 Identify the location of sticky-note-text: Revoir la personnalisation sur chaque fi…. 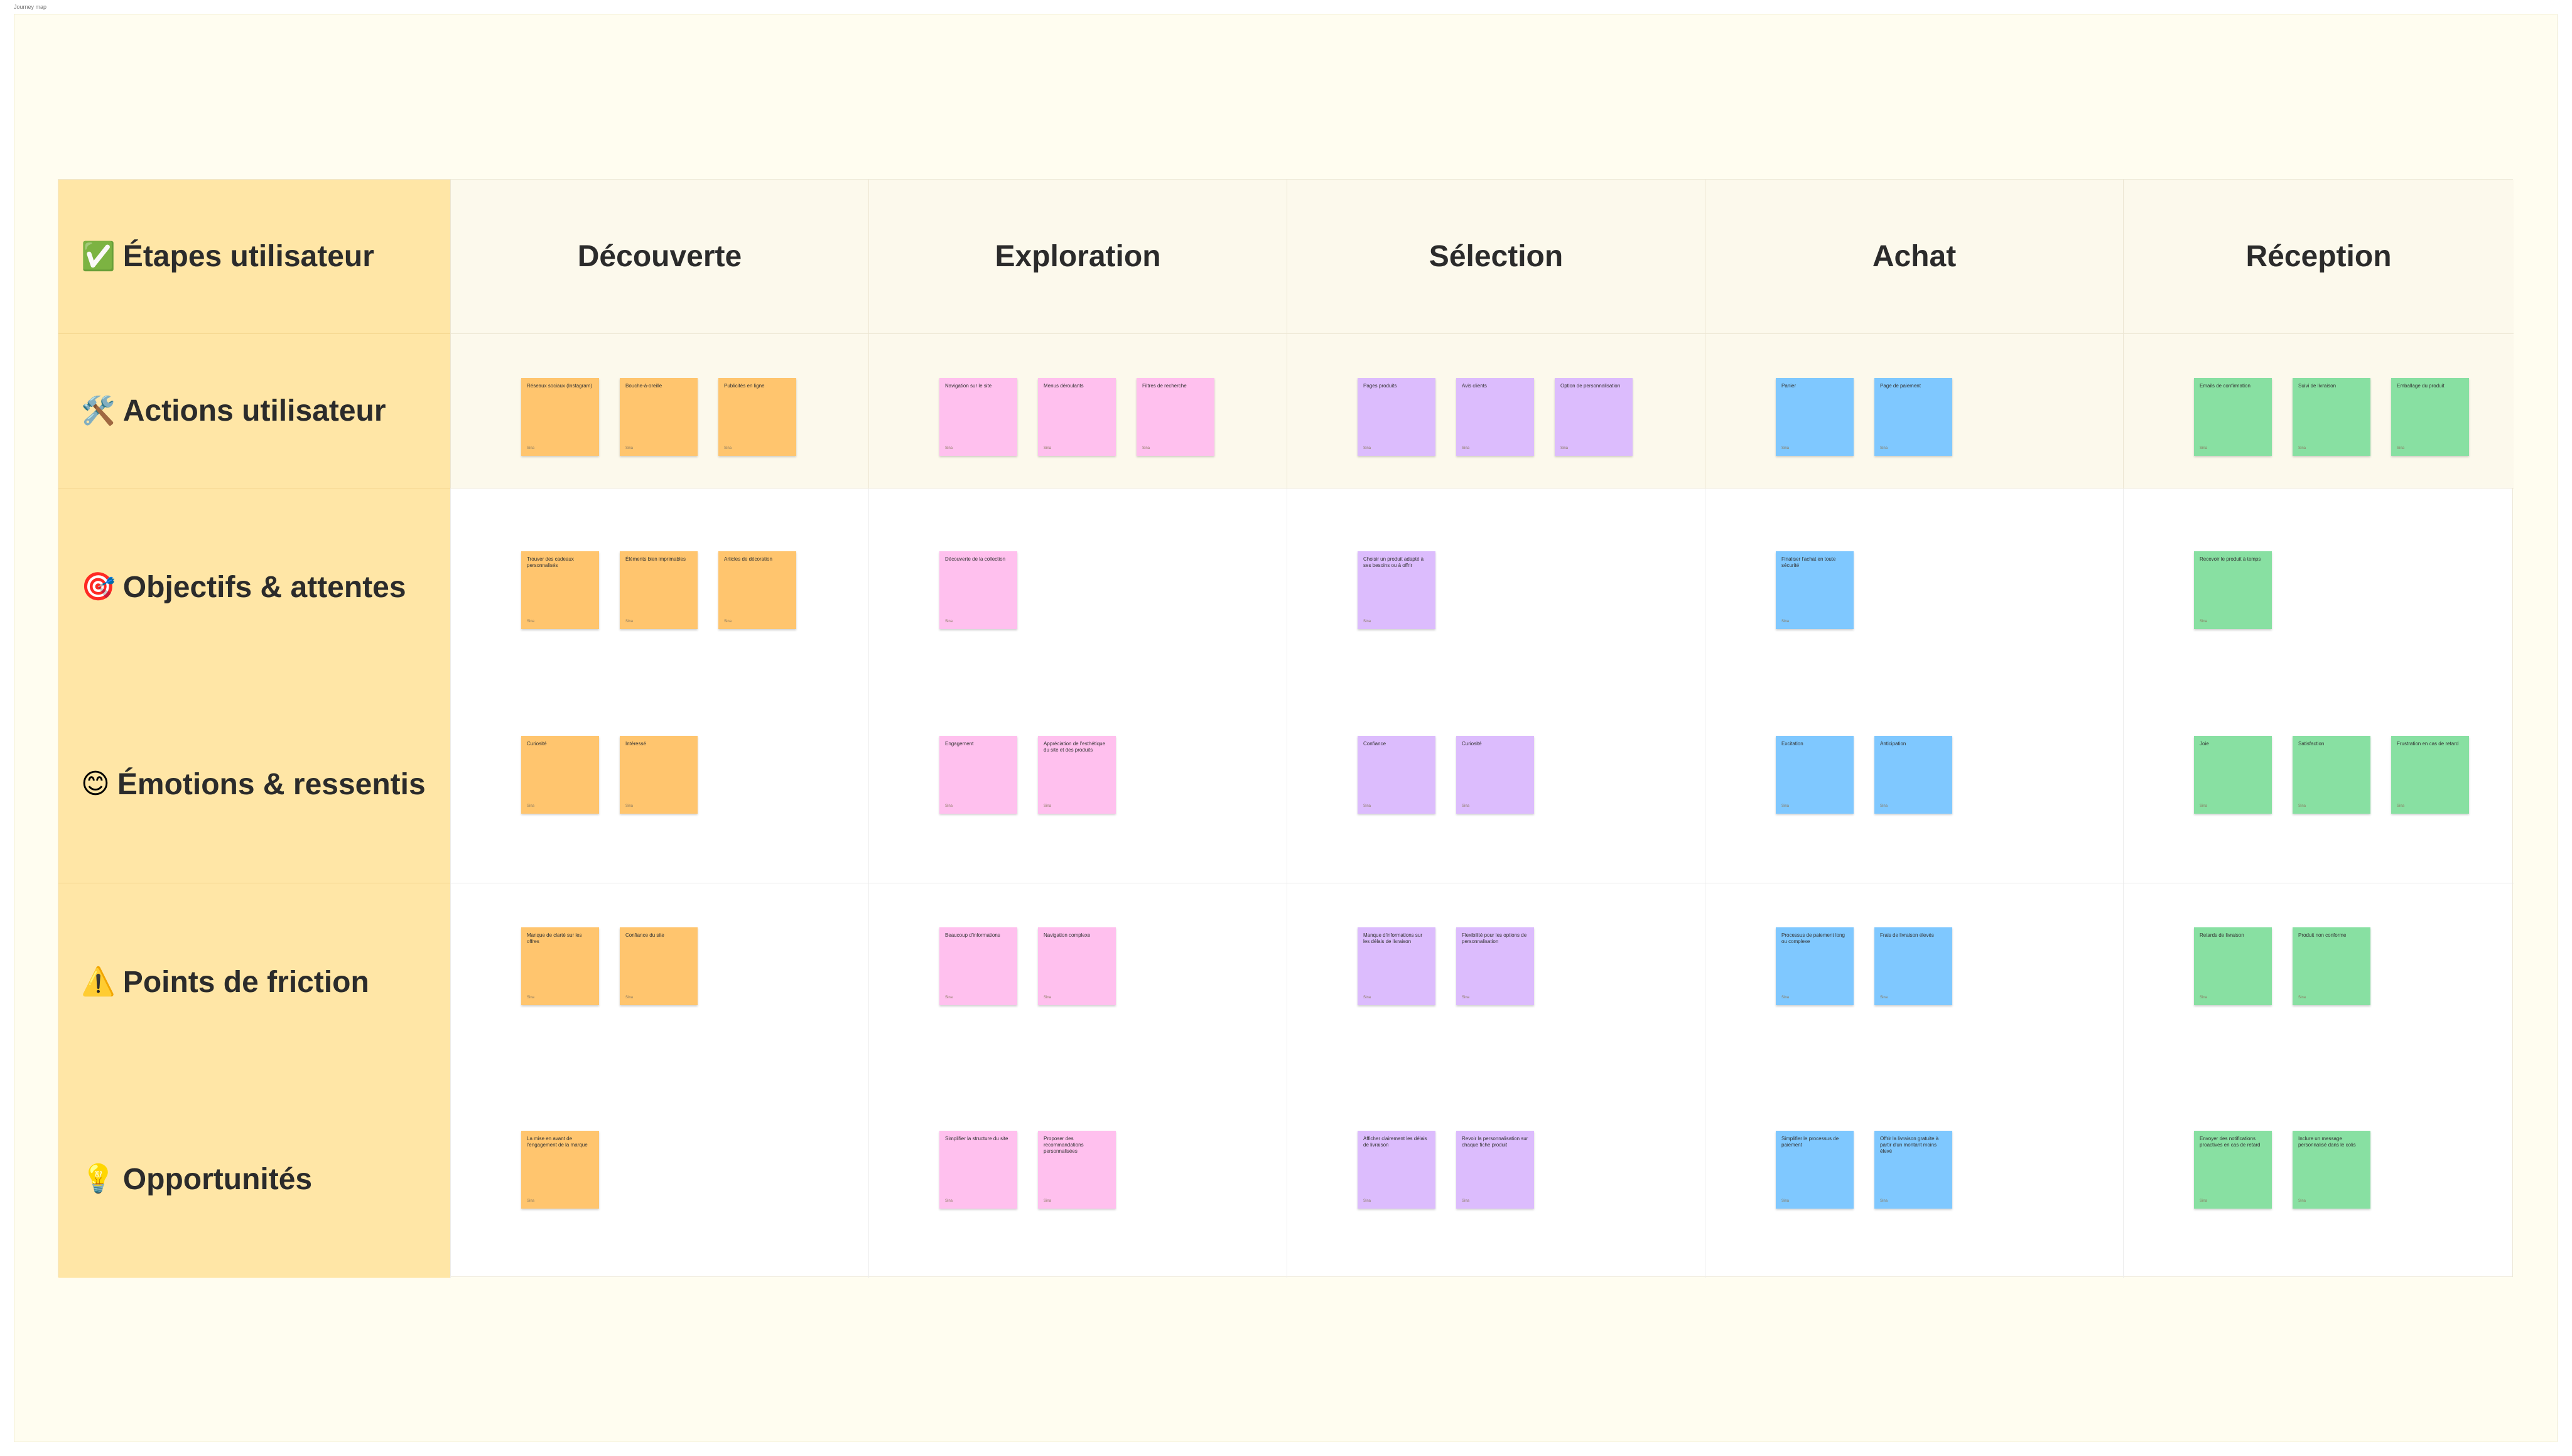
(1495, 1142).